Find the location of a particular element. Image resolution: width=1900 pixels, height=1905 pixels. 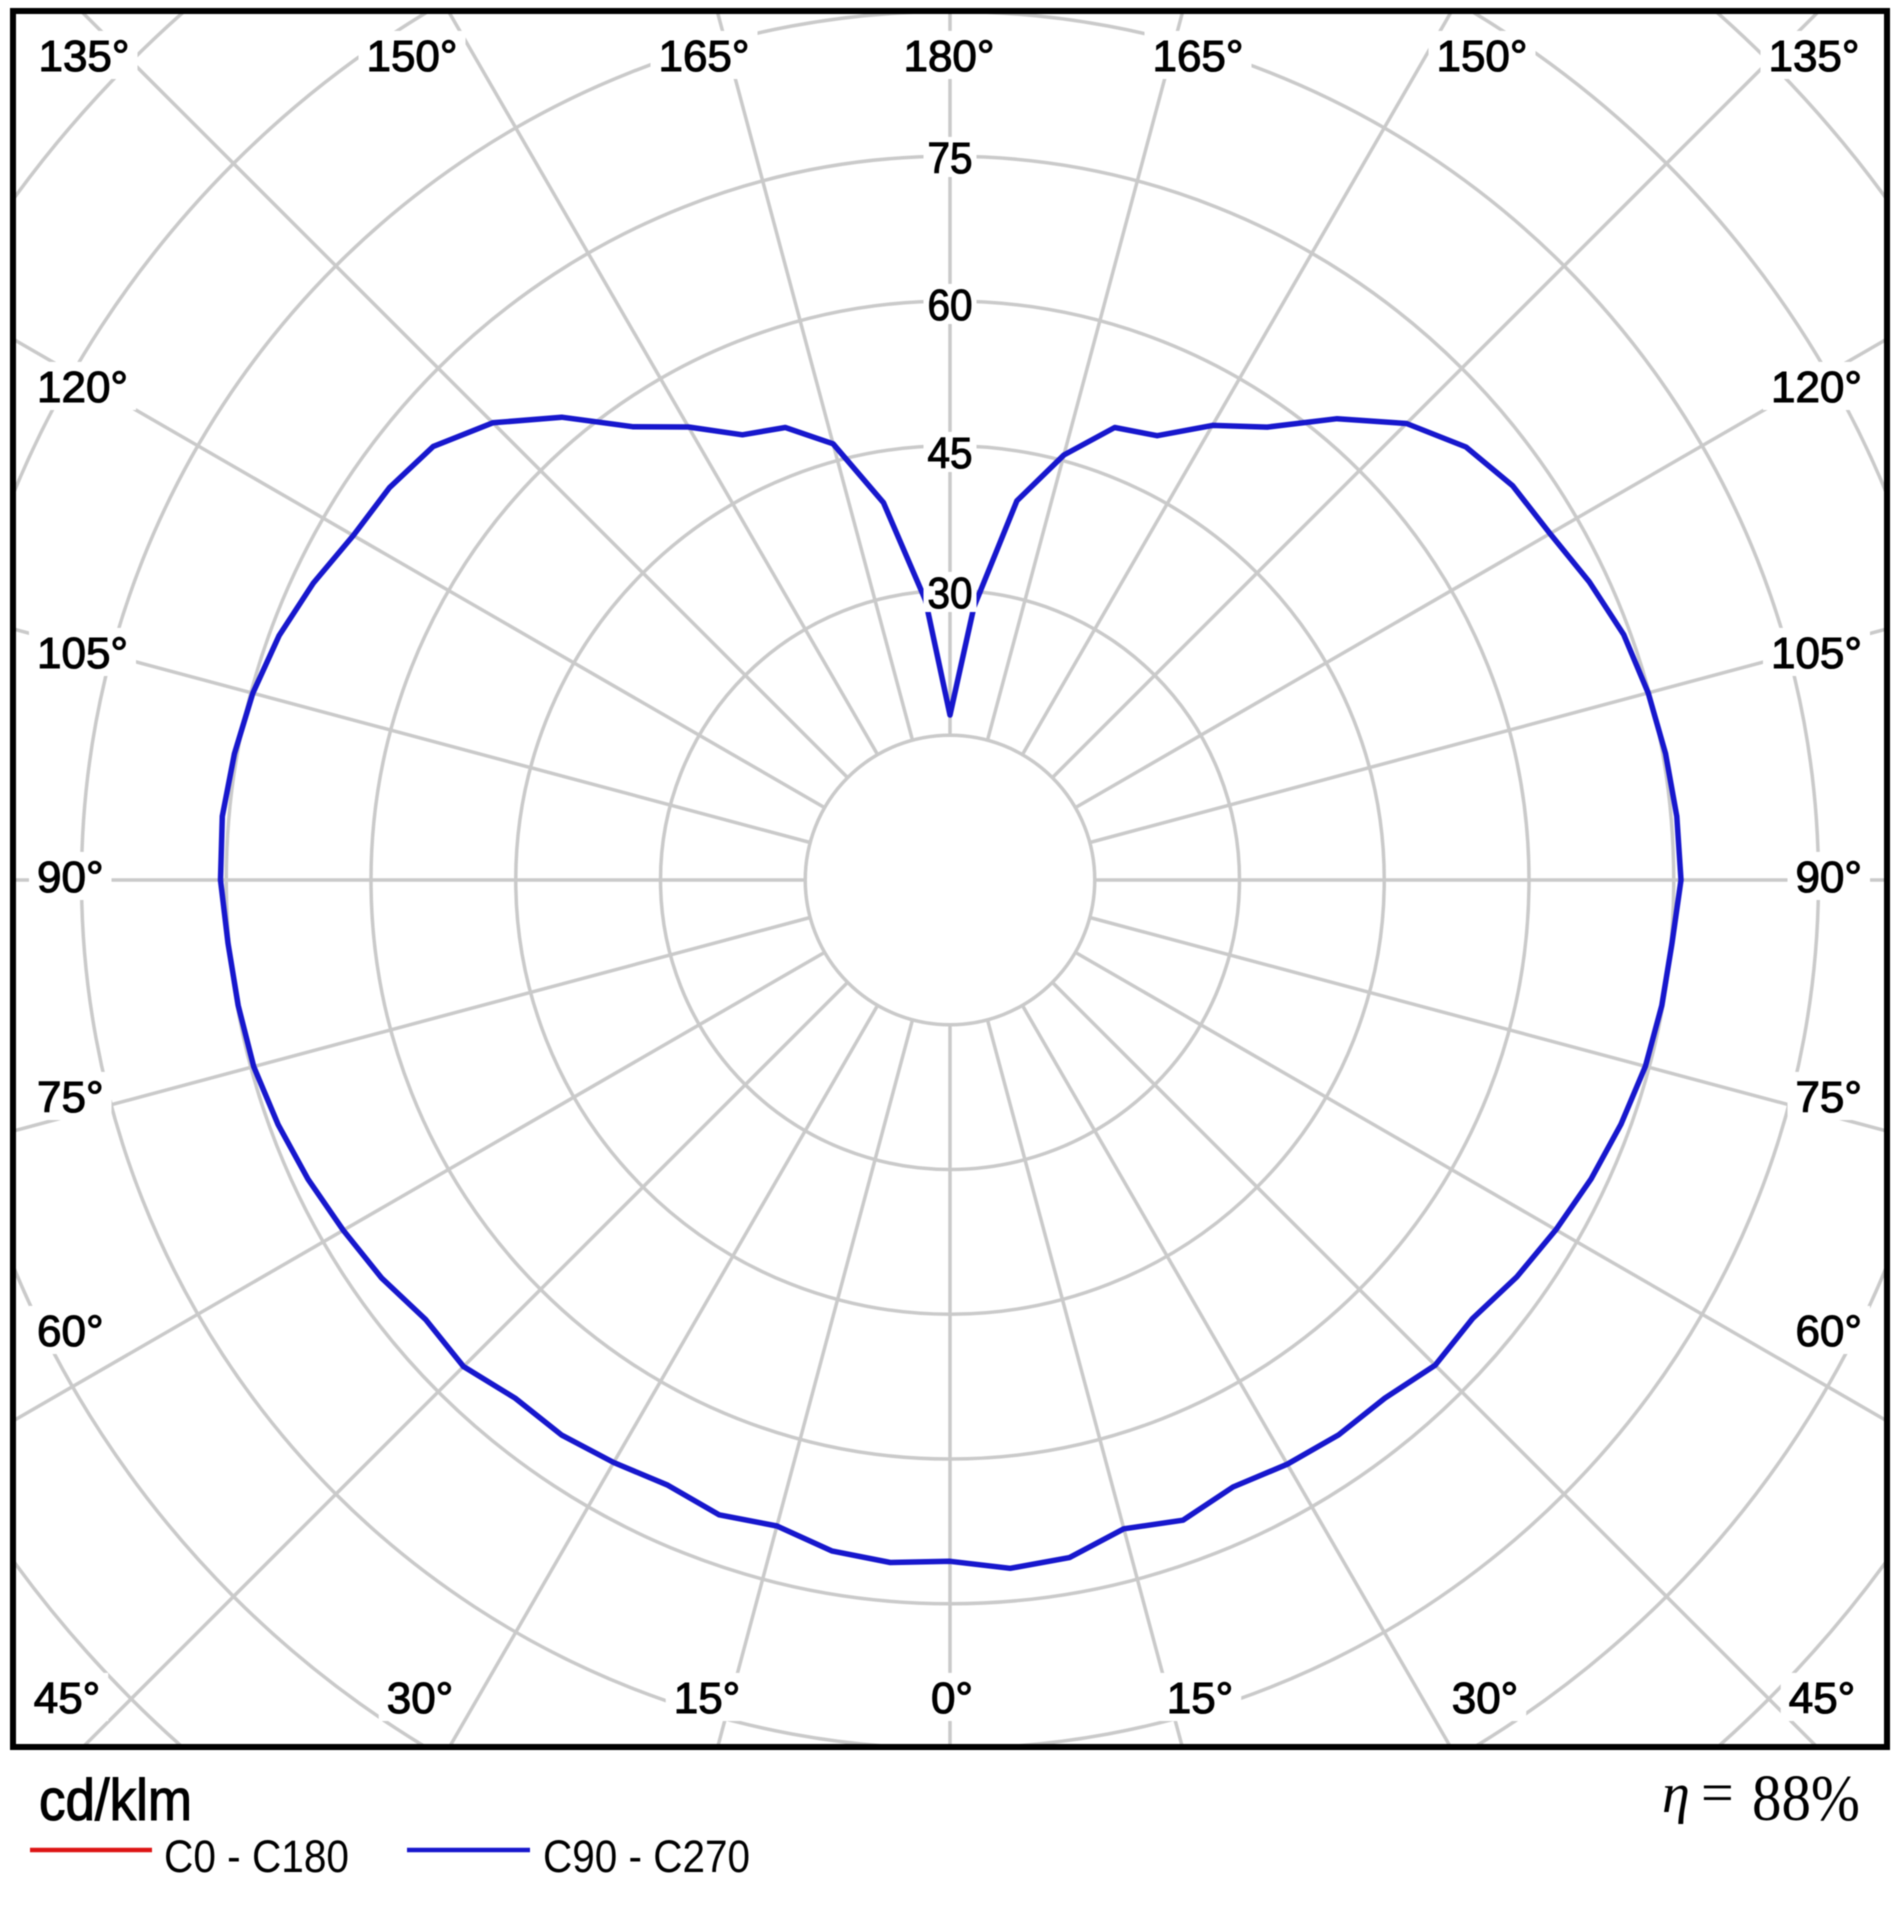

svg-text: 0° is located at coordinates (952, 1698).